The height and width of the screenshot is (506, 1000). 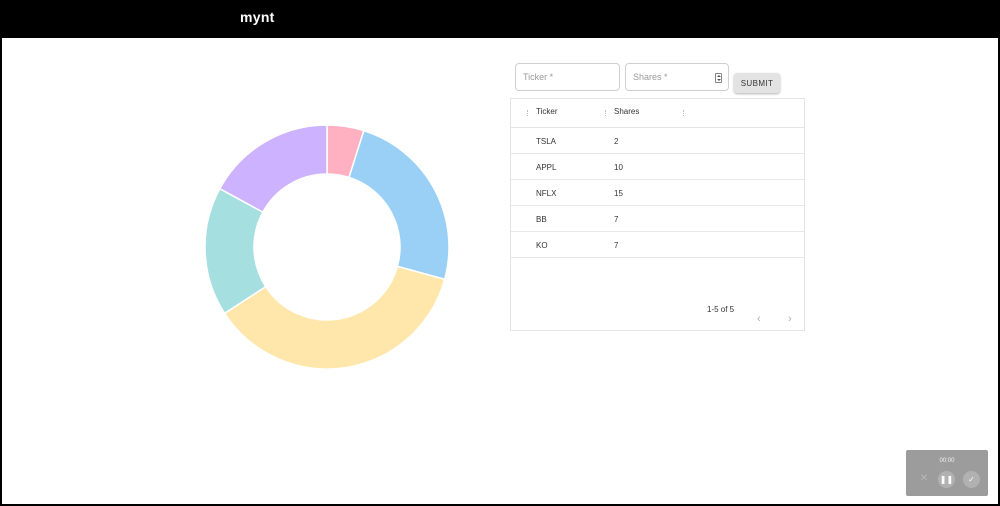 I want to click on holdings-donut-chart, so click(x=327, y=247).